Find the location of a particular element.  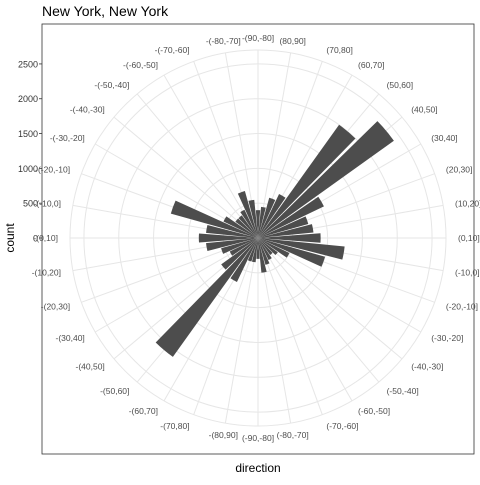

y-axis-label: count is located at coordinates (10, 238).